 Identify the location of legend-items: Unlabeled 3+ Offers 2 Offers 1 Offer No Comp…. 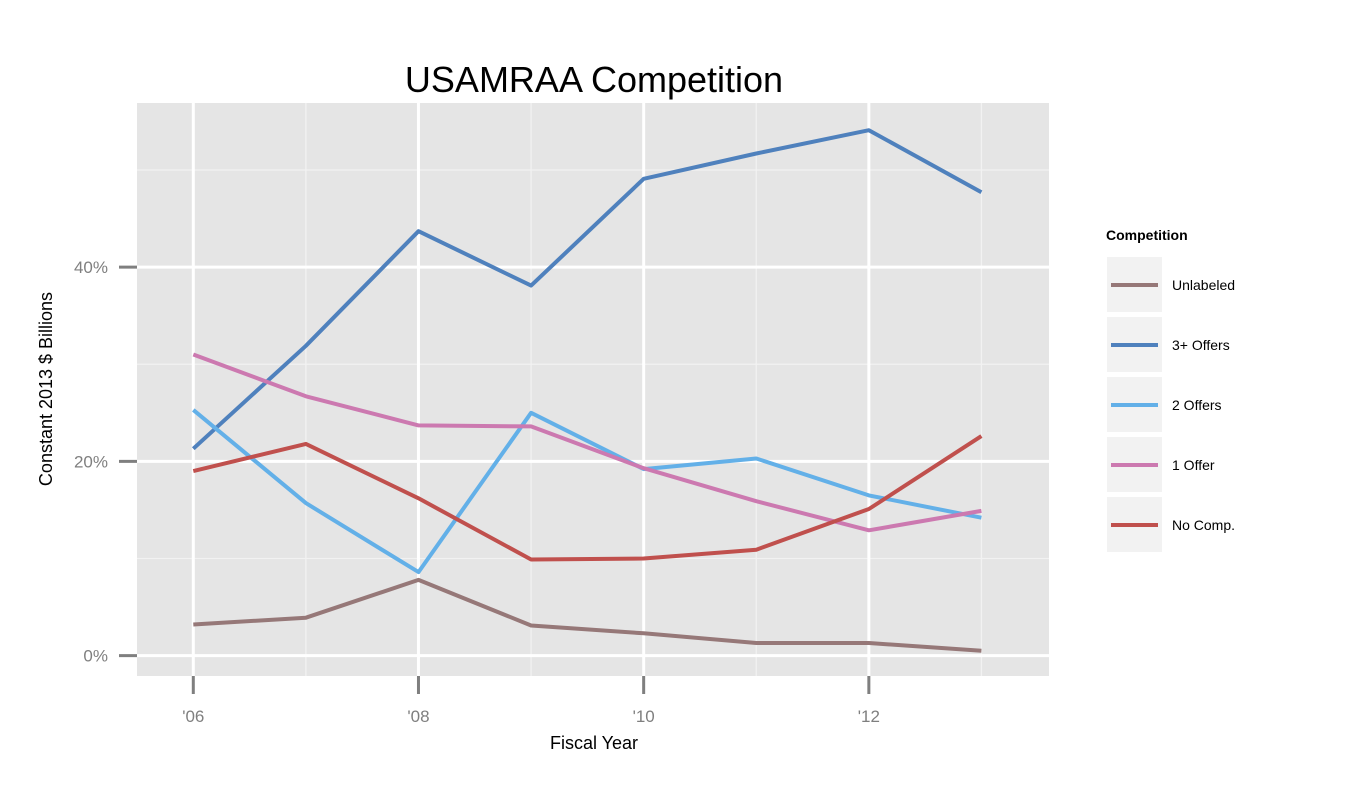
(1171, 404).